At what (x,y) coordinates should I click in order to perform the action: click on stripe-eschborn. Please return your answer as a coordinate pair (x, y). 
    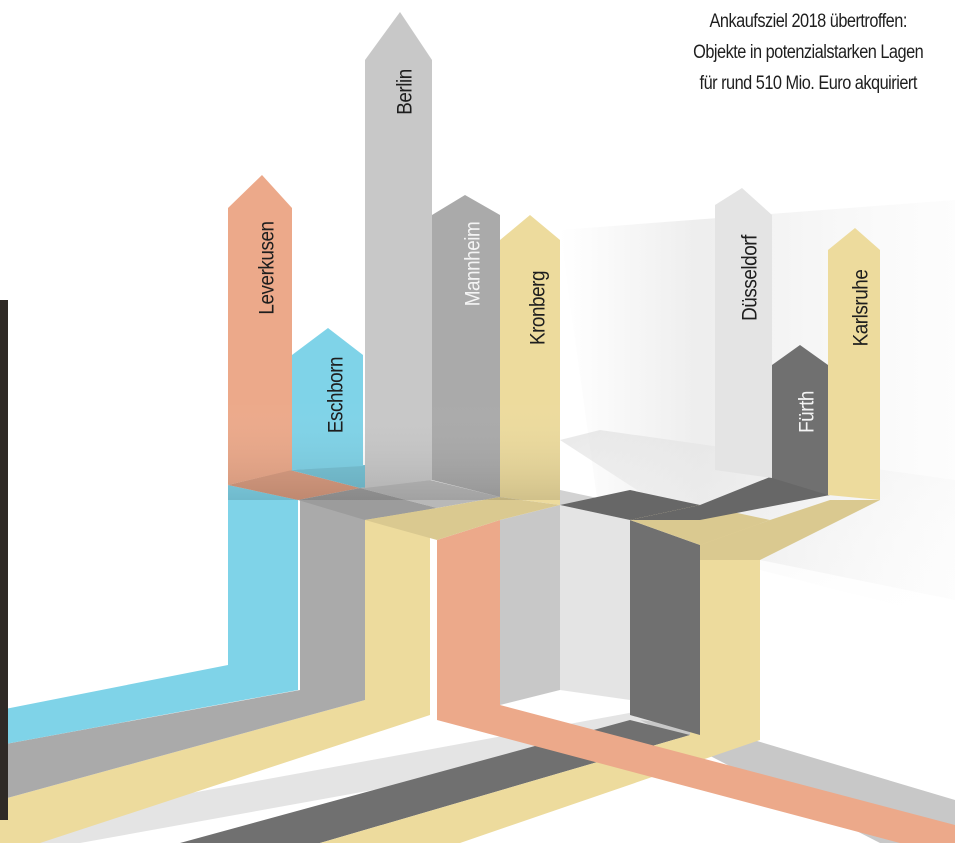
    Looking at the image, I should click on (149, 615).